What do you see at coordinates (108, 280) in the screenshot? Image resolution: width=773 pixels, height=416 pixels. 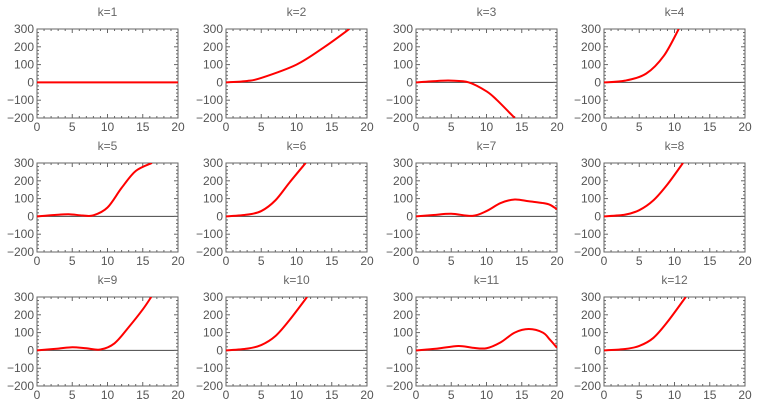 I see `plot-title: k=9` at bounding box center [108, 280].